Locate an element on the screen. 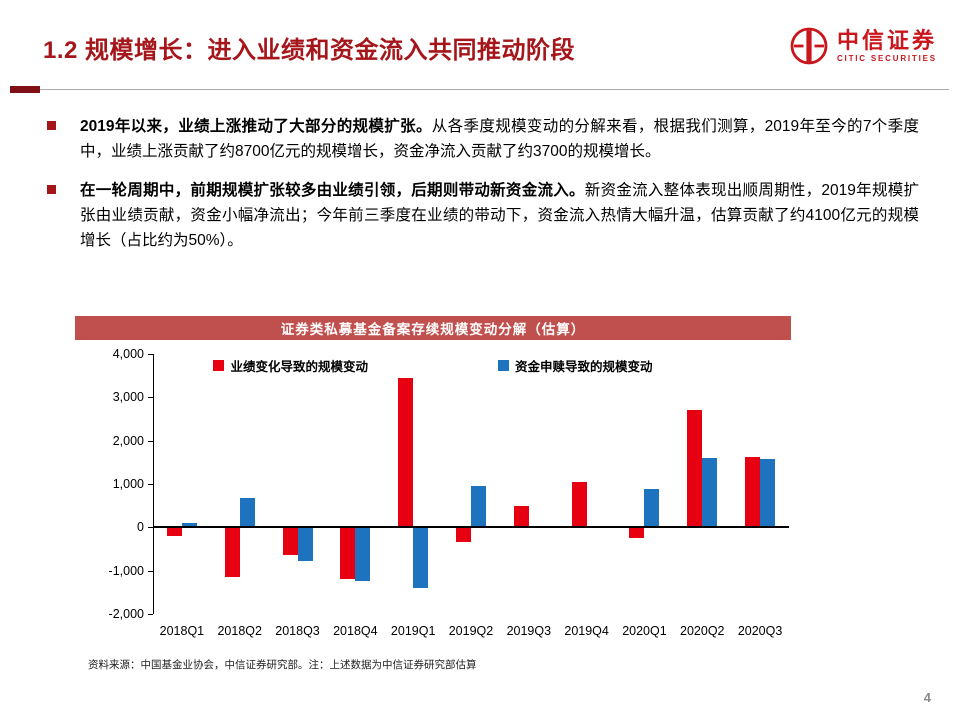 The image size is (959, 719). x-axis-label: 2020Q2 is located at coordinates (702, 631).